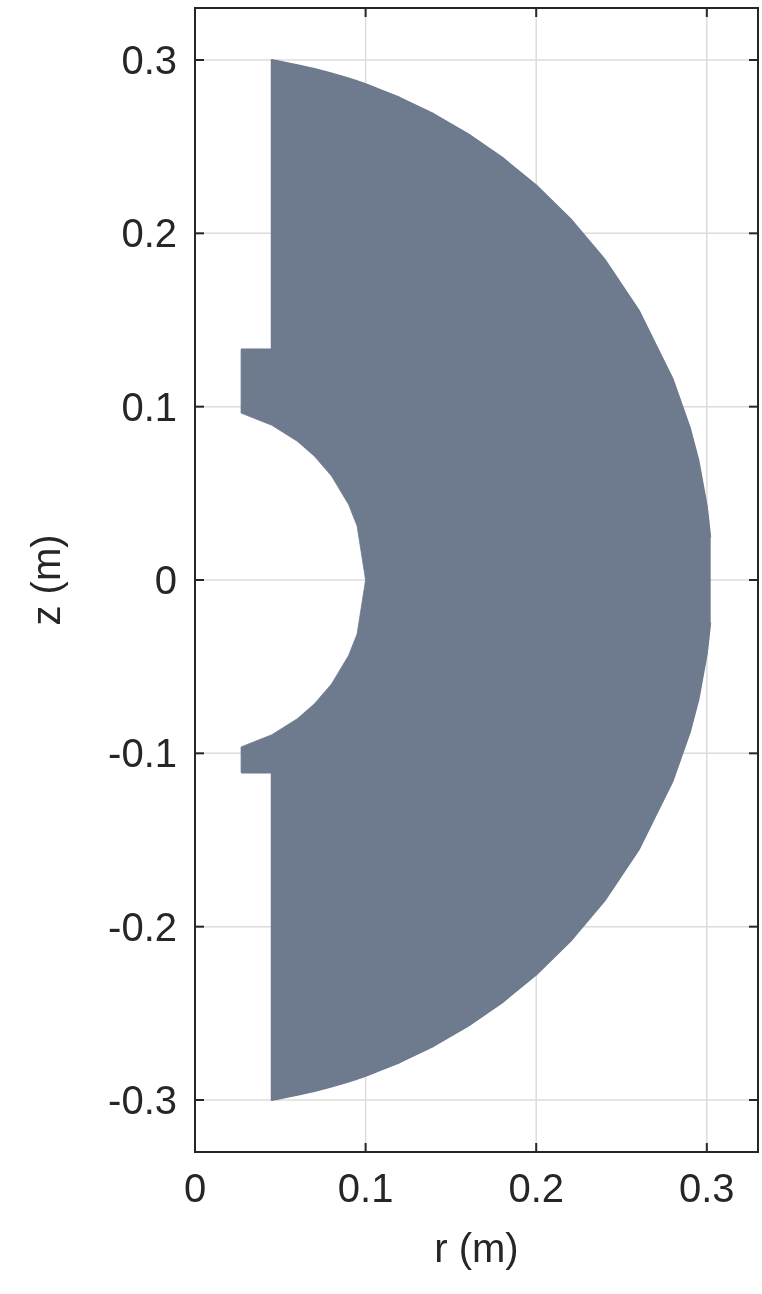 The image size is (762, 1294). Describe the element at coordinates (476, 1248) in the screenshot. I see `x-axis-title: r (m)` at that location.